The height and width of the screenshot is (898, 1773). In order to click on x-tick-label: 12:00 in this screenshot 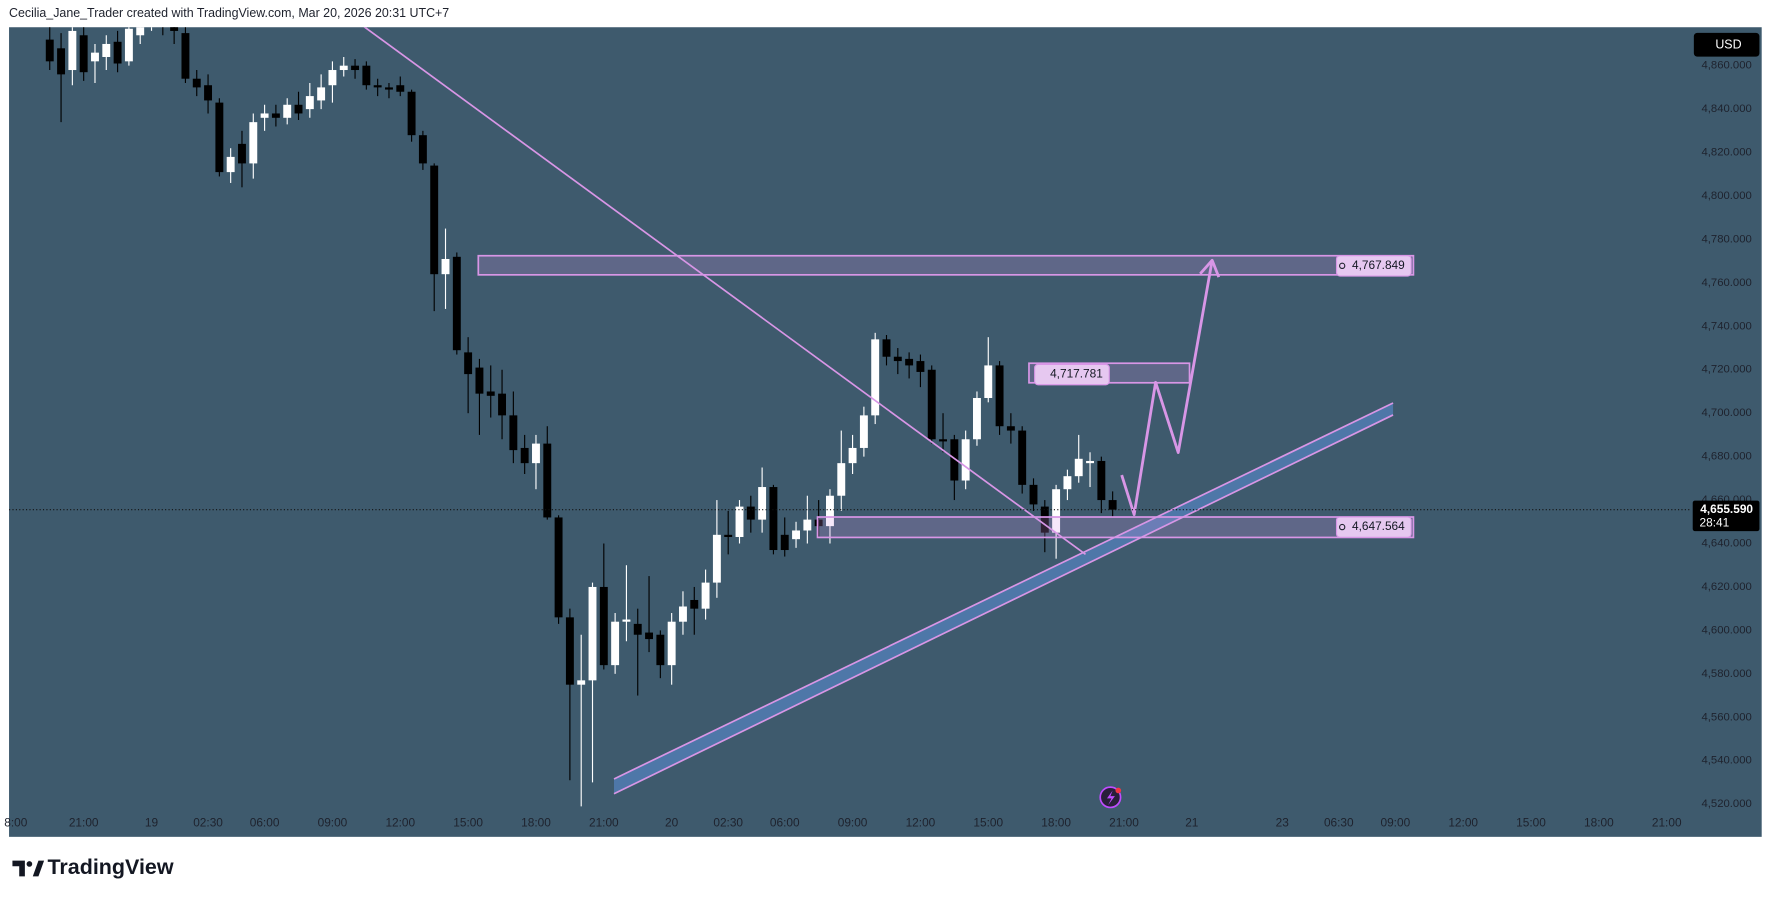, I will do `click(921, 822)`.